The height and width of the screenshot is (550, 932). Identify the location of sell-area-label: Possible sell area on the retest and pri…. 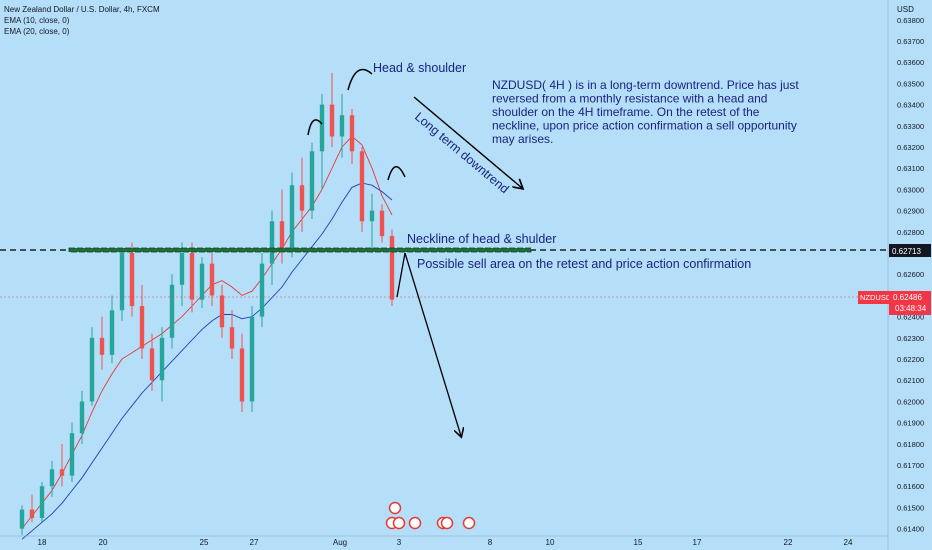
(584, 264).